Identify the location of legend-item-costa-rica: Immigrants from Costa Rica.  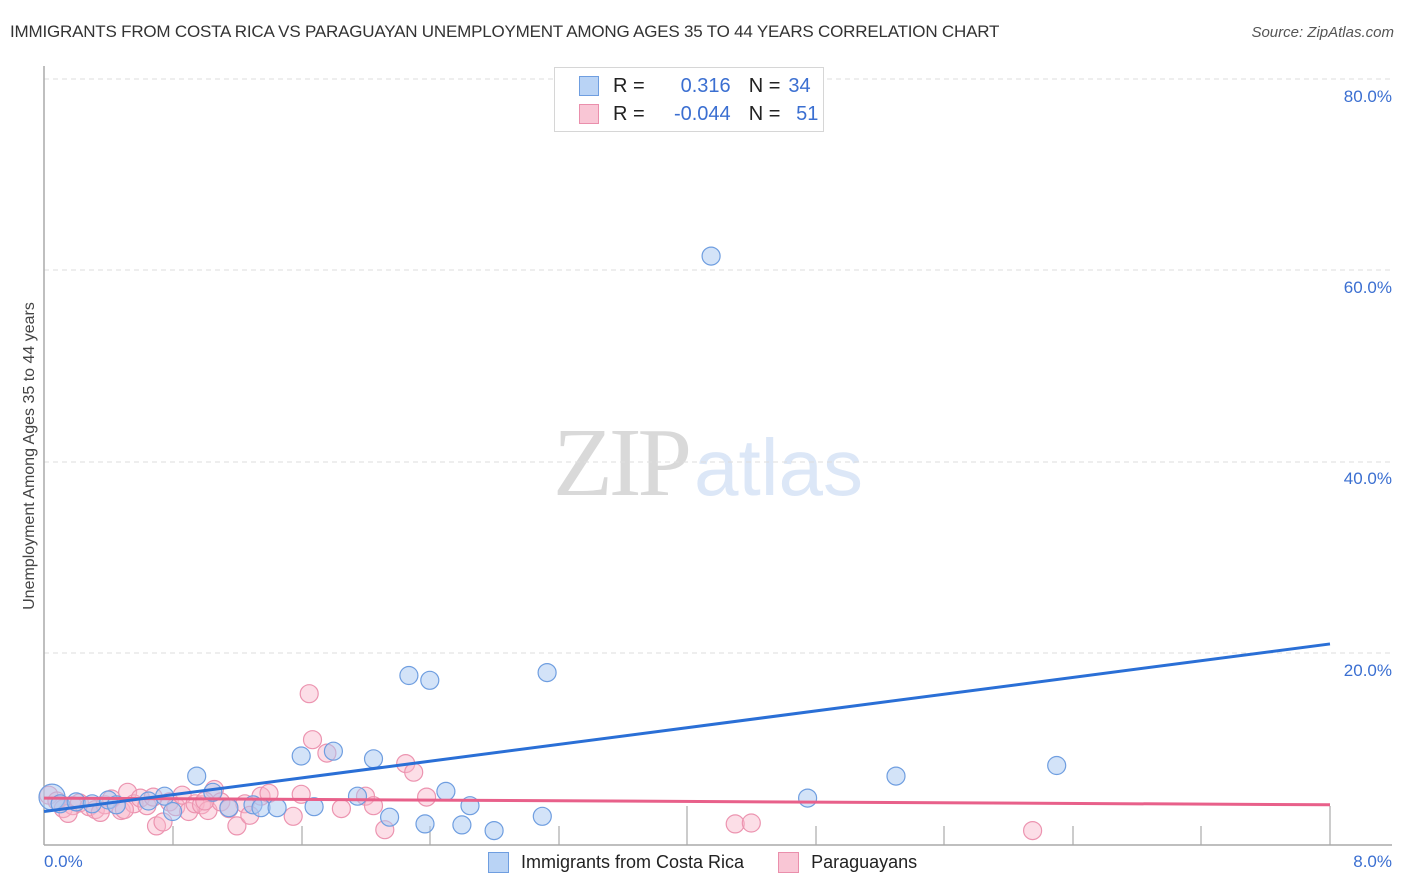
(616, 862).